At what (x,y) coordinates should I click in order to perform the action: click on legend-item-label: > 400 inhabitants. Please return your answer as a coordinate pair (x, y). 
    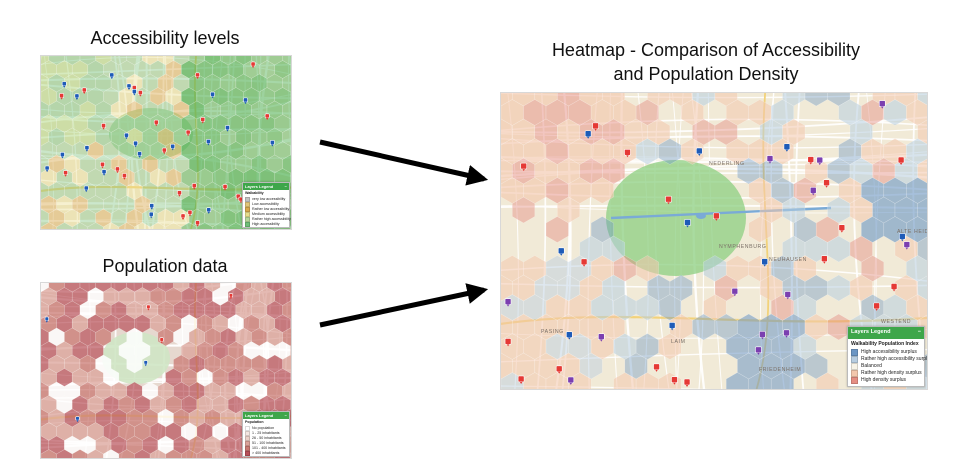
    Looking at the image, I should click on (266, 453).